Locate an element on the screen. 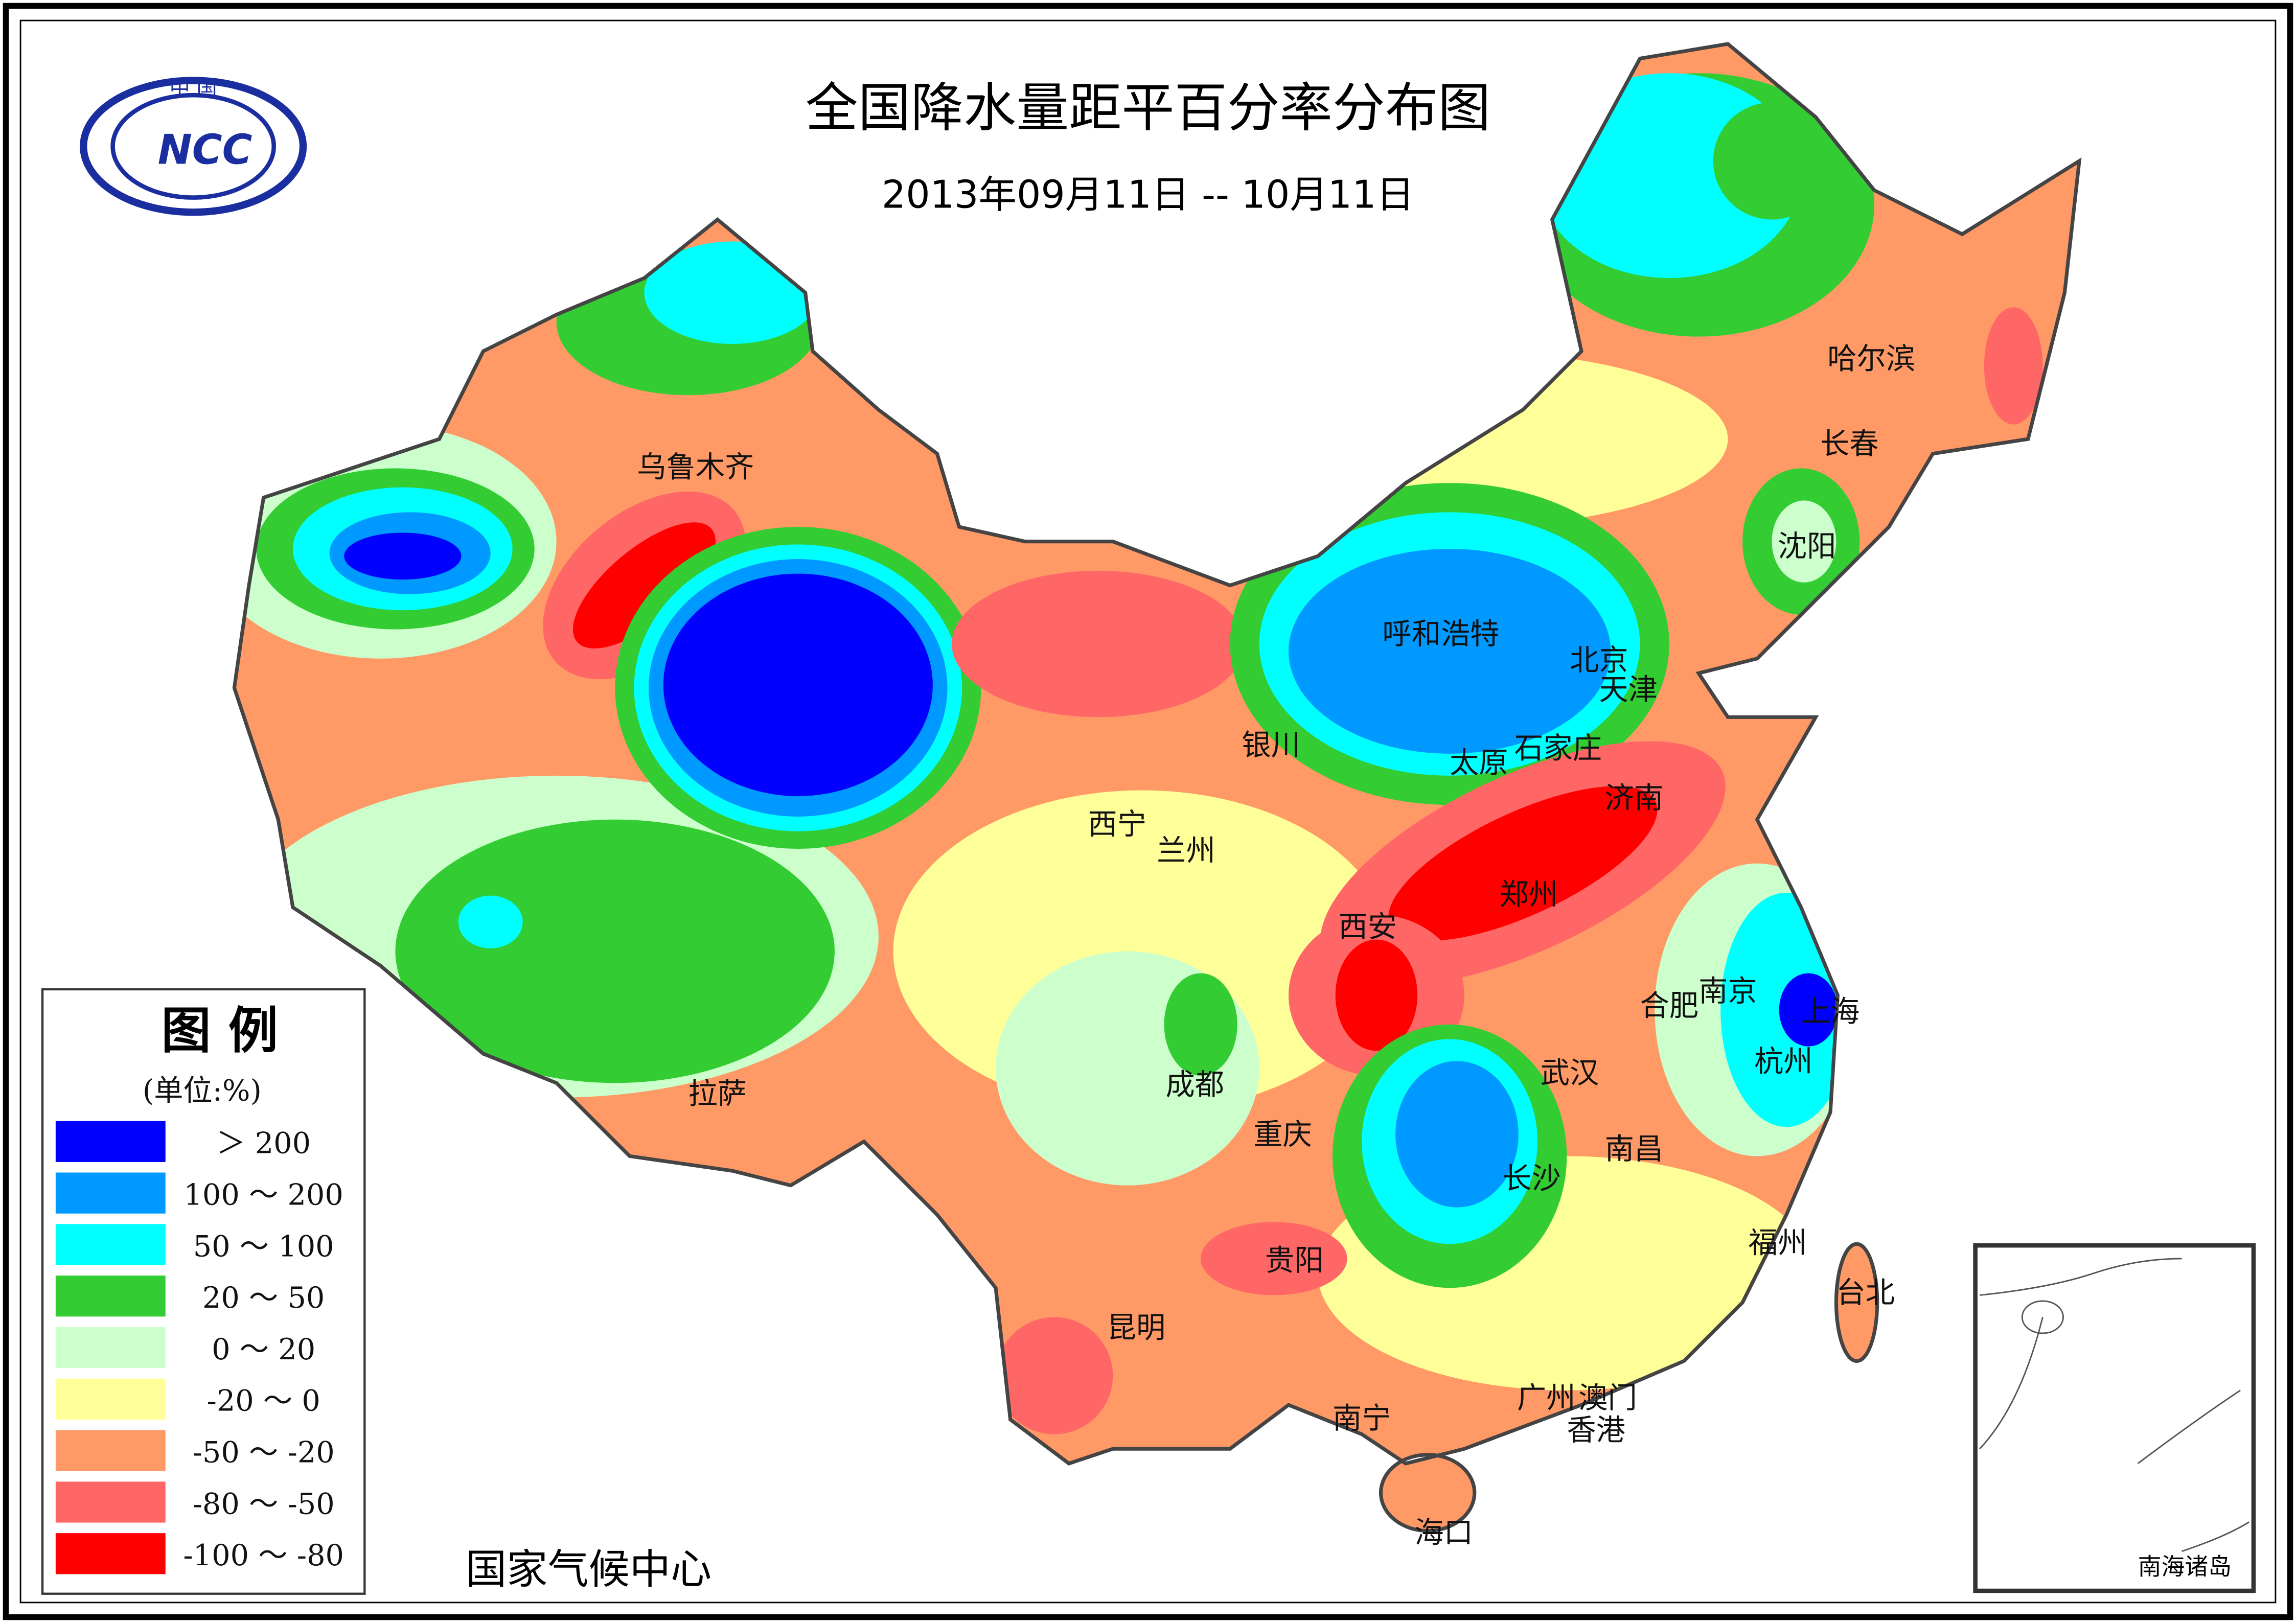 The height and width of the screenshot is (1623, 2296). city-label: 乌鲁木齐 is located at coordinates (696, 467).